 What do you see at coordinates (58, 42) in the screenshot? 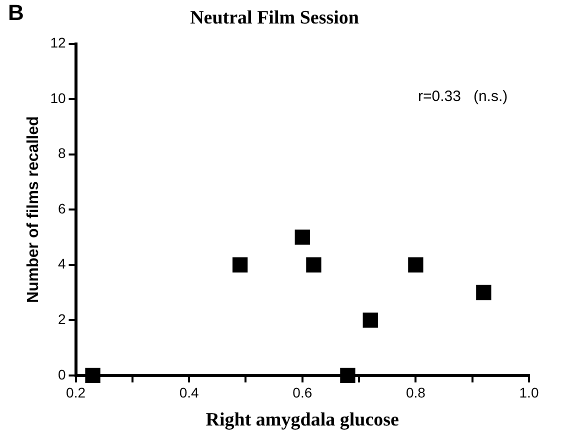
I see `y-tick-label: 12` at bounding box center [58, 42].